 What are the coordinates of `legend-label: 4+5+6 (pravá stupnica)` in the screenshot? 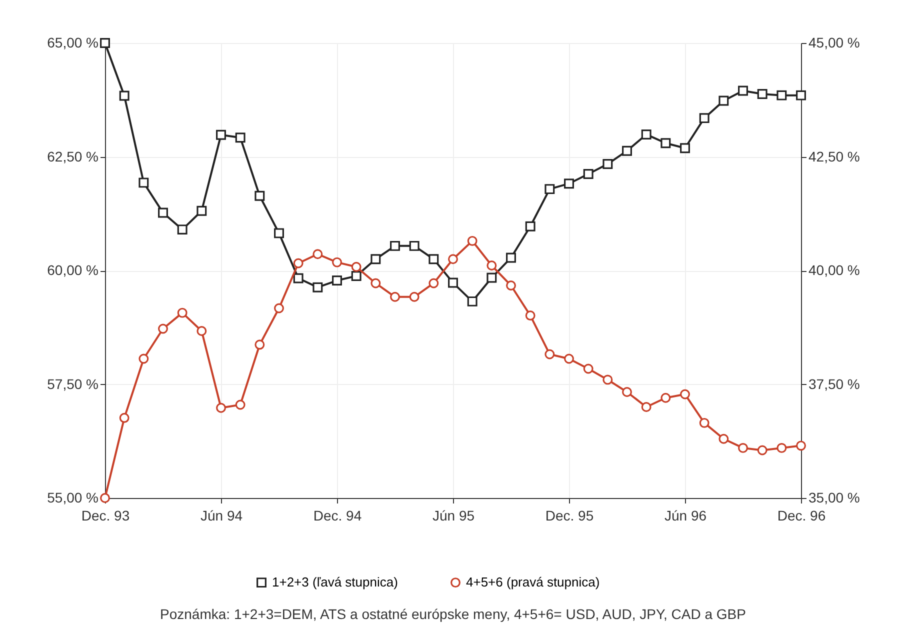 It's located at (533, 582).